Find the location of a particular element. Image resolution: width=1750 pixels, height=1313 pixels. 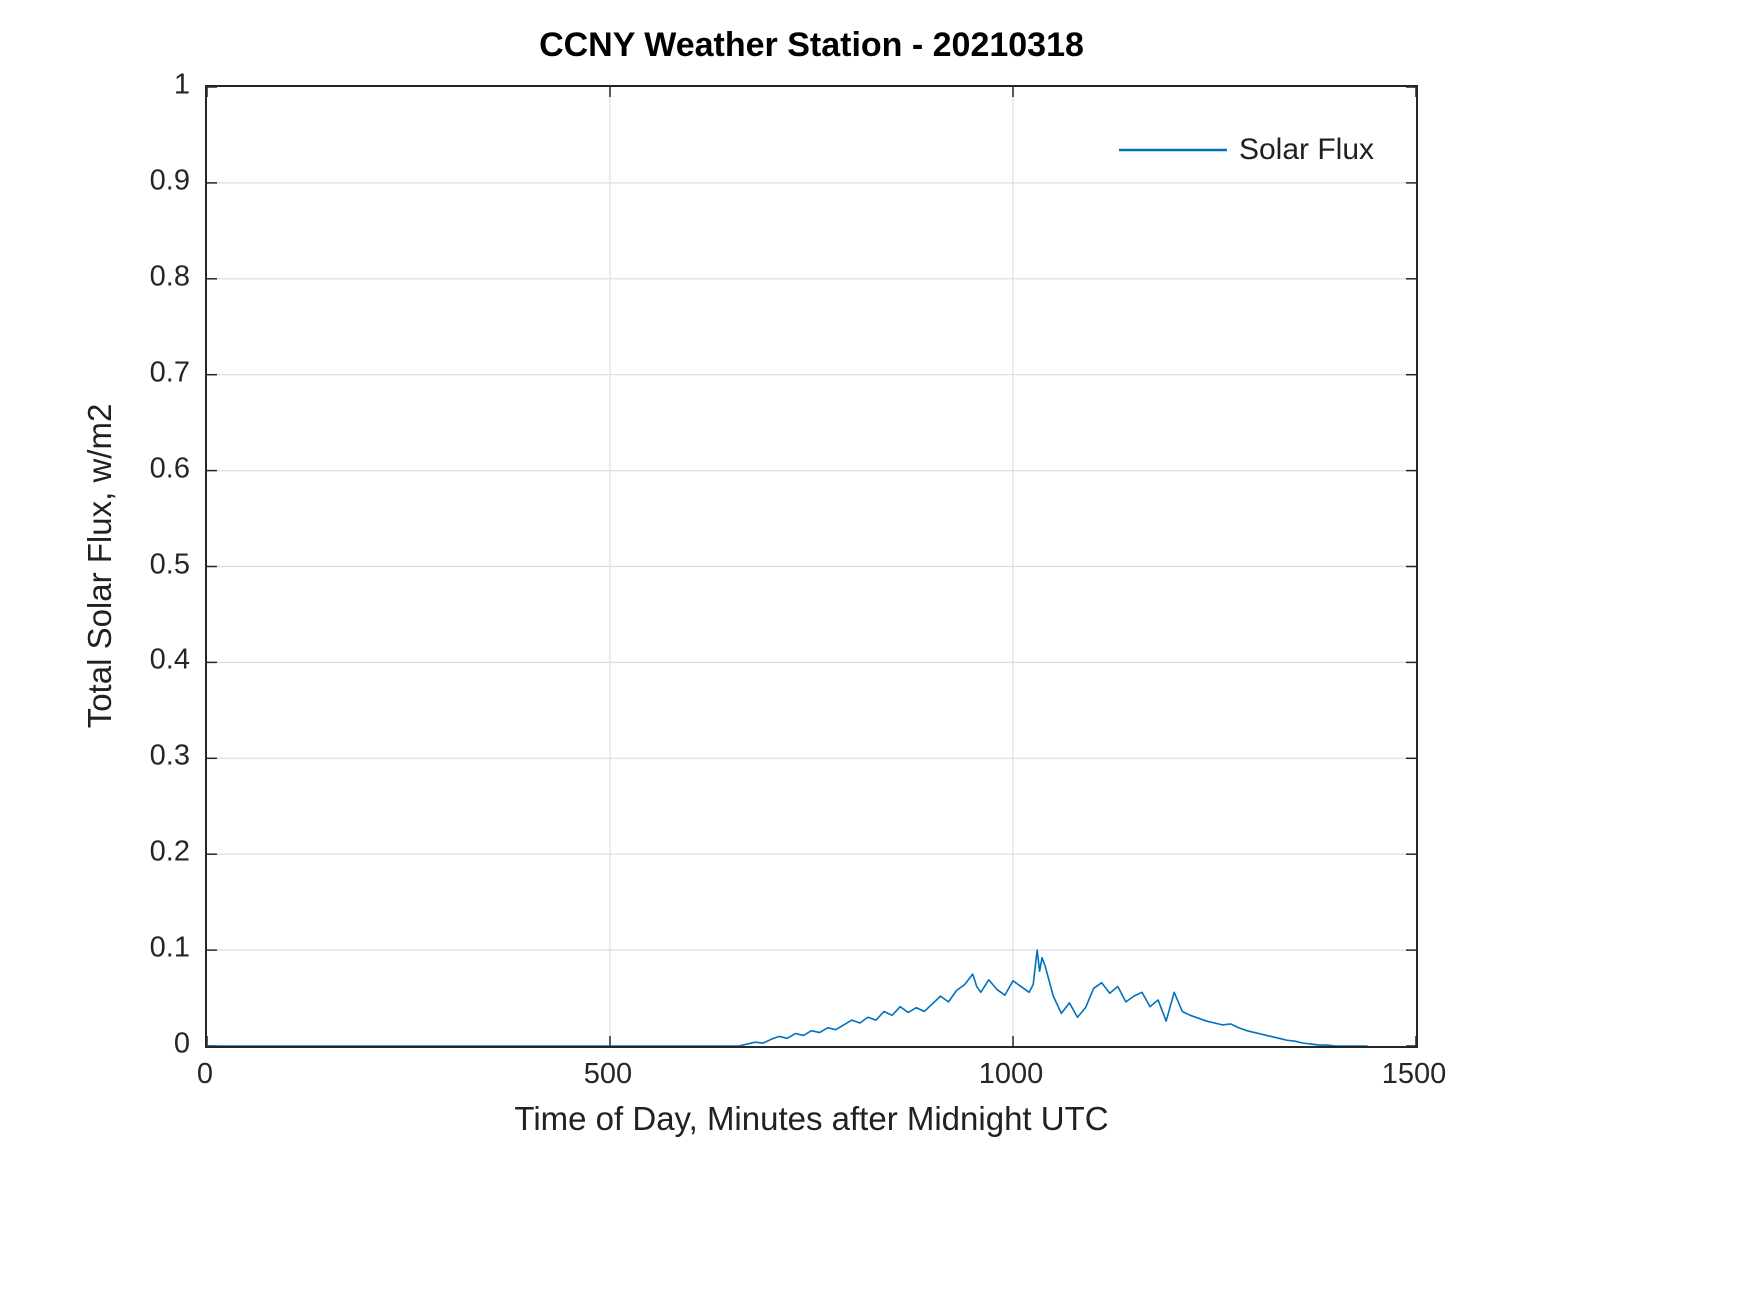

y-tick-label: 0.9 is located at coordinates (169, 180).